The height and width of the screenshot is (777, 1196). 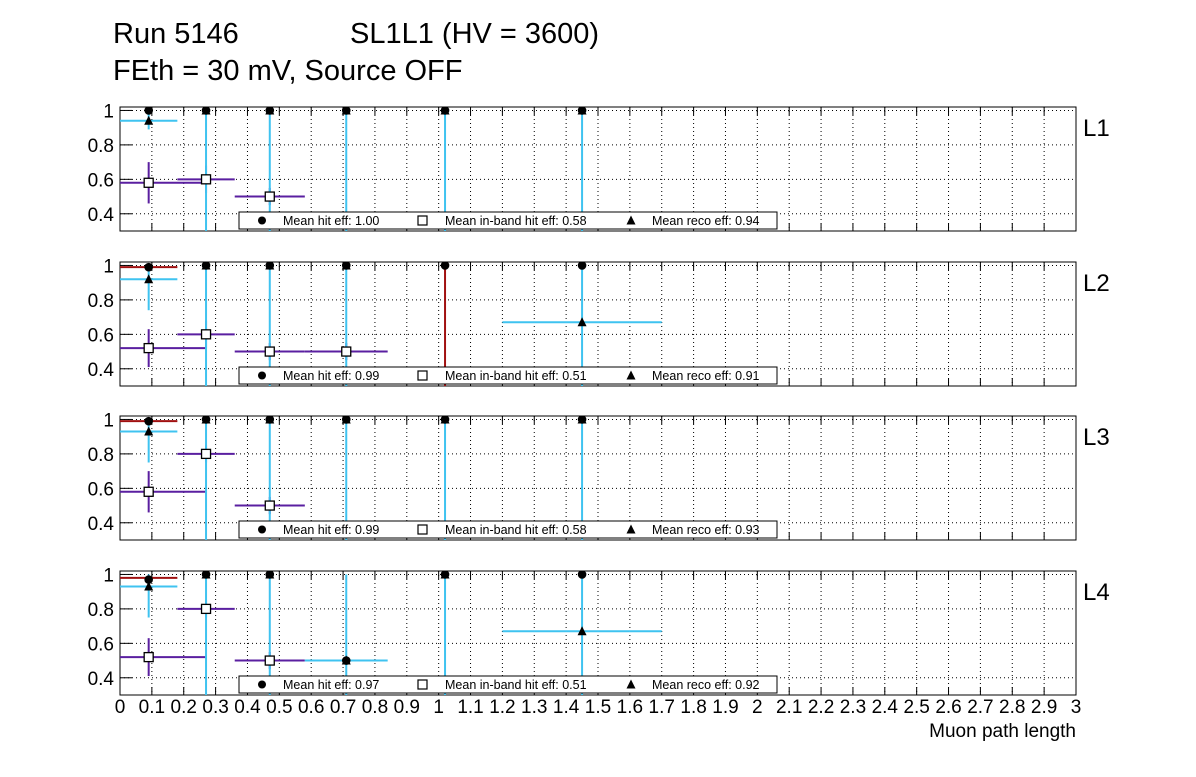 What do you see at coordinates (311, 707) in the screenshot?
I see `x-tick-label: 0.6` at bounding box center [311, 707].